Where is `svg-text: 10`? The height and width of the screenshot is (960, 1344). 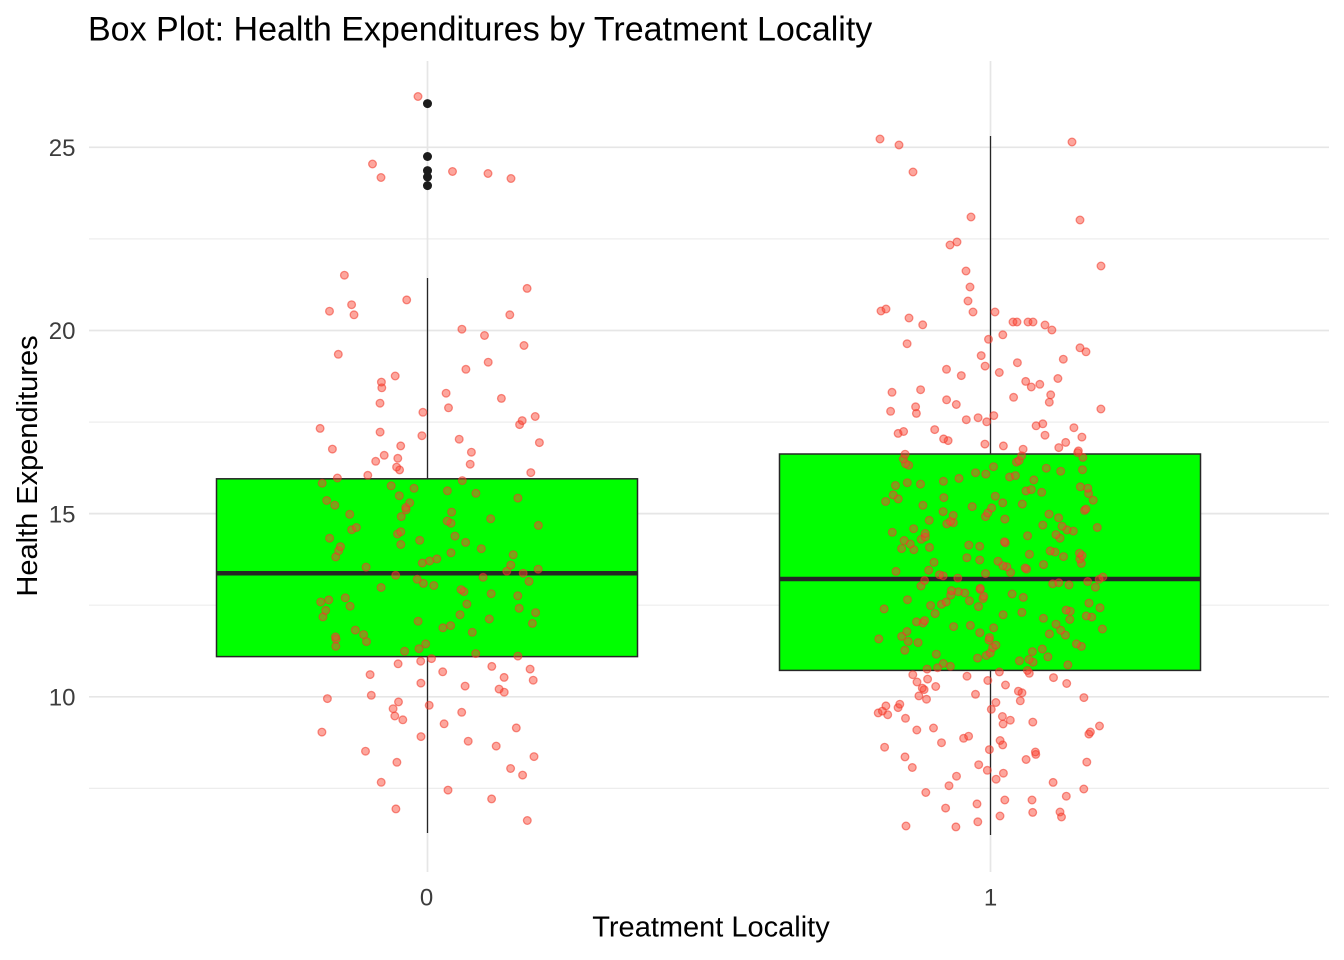
svg-text: 10 is located at coordinates (62, 698).